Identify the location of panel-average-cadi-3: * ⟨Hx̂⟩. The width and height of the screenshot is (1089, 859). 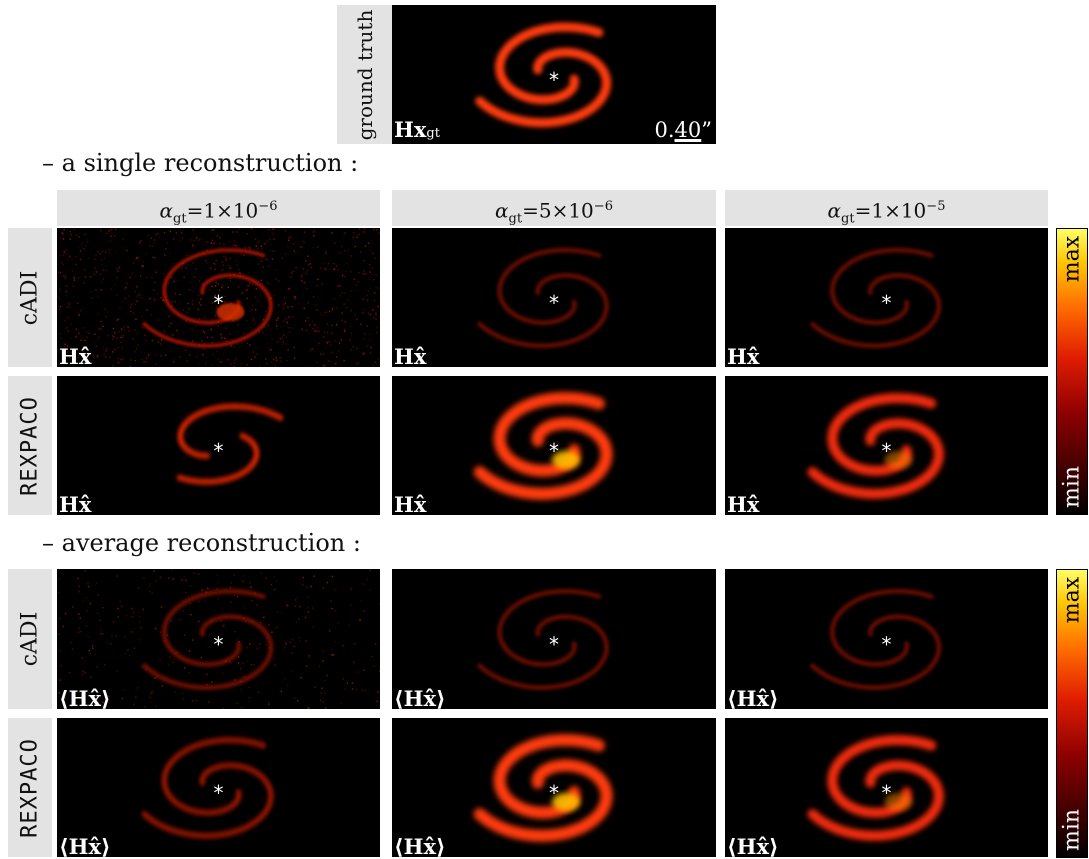
(886, 639).